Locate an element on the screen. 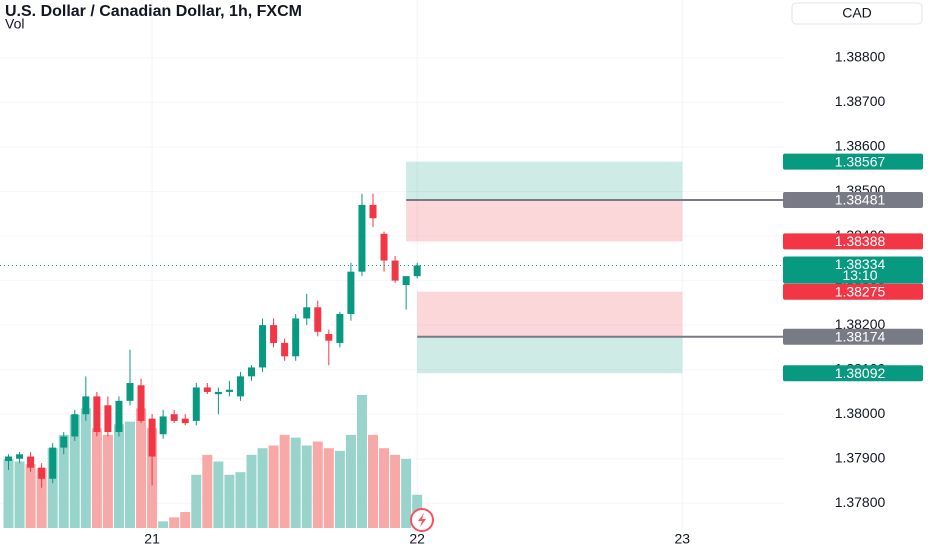  currency-button is located at coordinates (857, 13).